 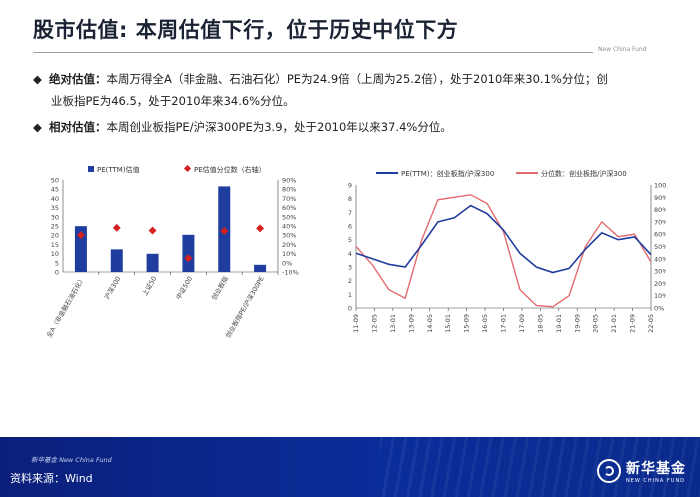 What do you see at coordinates (656, 469) in the screenshot?
I see `logo-name: 新华基金` at bounding box center [656, 469].